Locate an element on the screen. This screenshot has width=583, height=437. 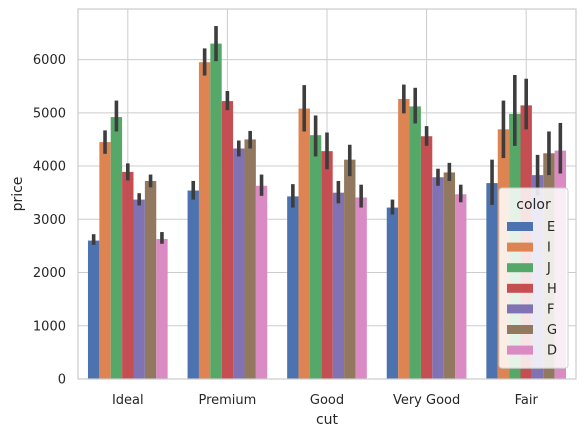
y-tick-label: 4000 is located at coordinates (49, 167).